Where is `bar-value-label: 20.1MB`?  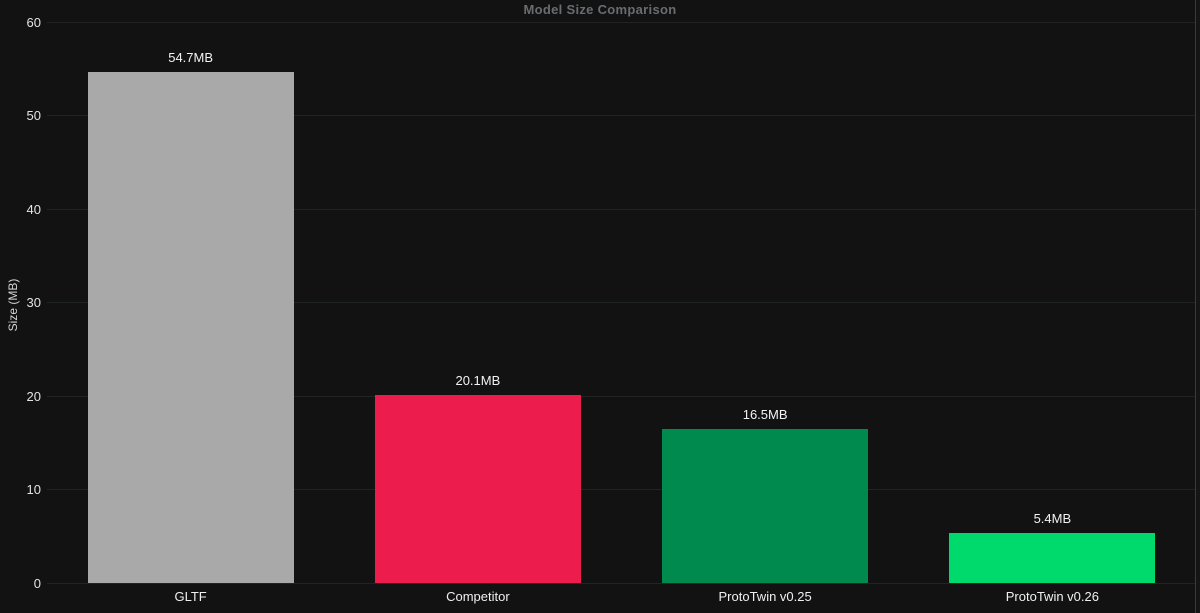 bar-value-label: 20.1MB is located at coordinates (478, 381).